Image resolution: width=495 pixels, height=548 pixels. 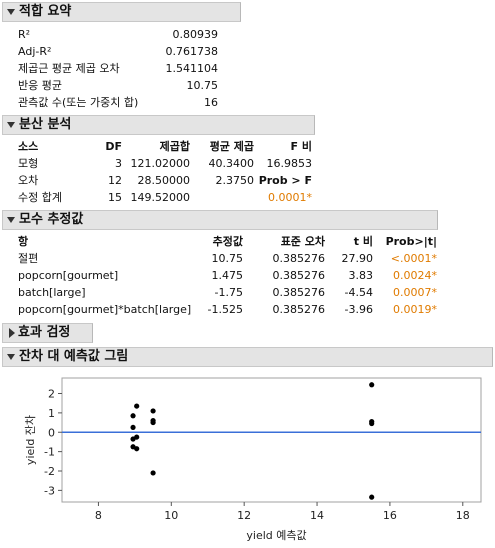 What do you see at coordinates (51, 219) in the screenshot?
I see `params-title: 모수 추정값` at bounding box center [51, 219].